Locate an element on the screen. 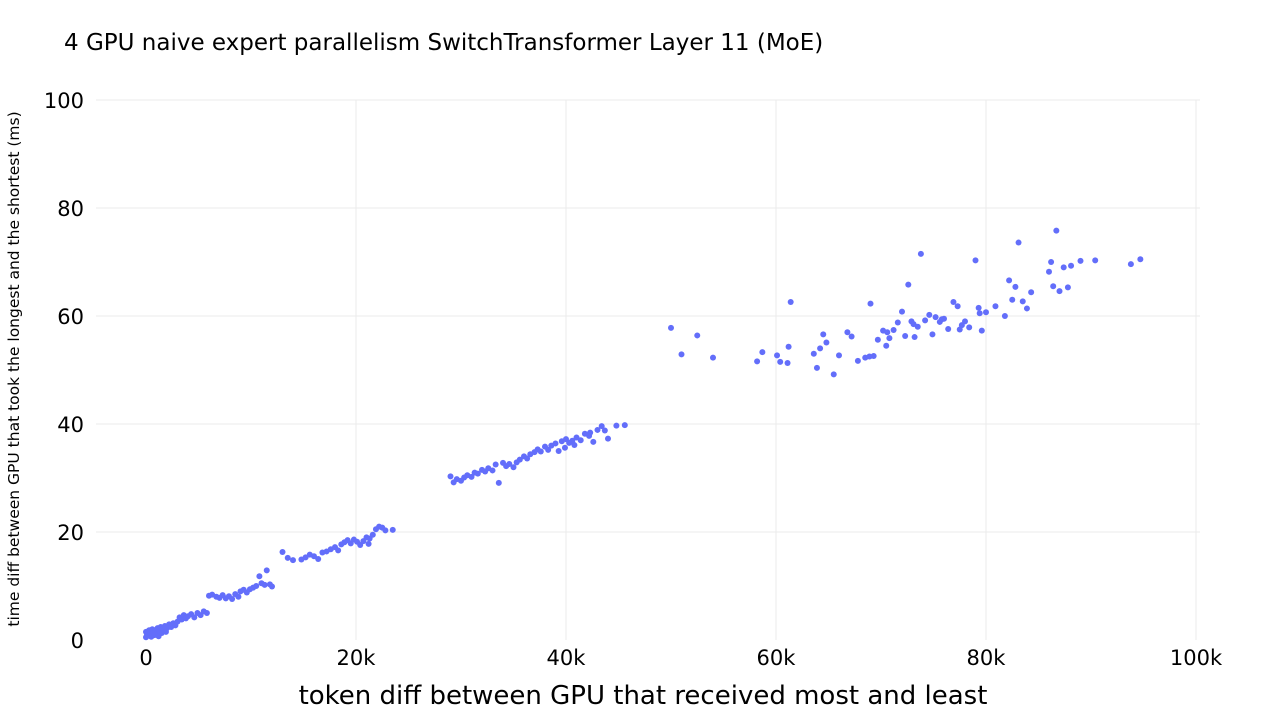 This screenshot has height=720, width=1280. x-tick-label: 100k is located at coordinates (1196, 658).